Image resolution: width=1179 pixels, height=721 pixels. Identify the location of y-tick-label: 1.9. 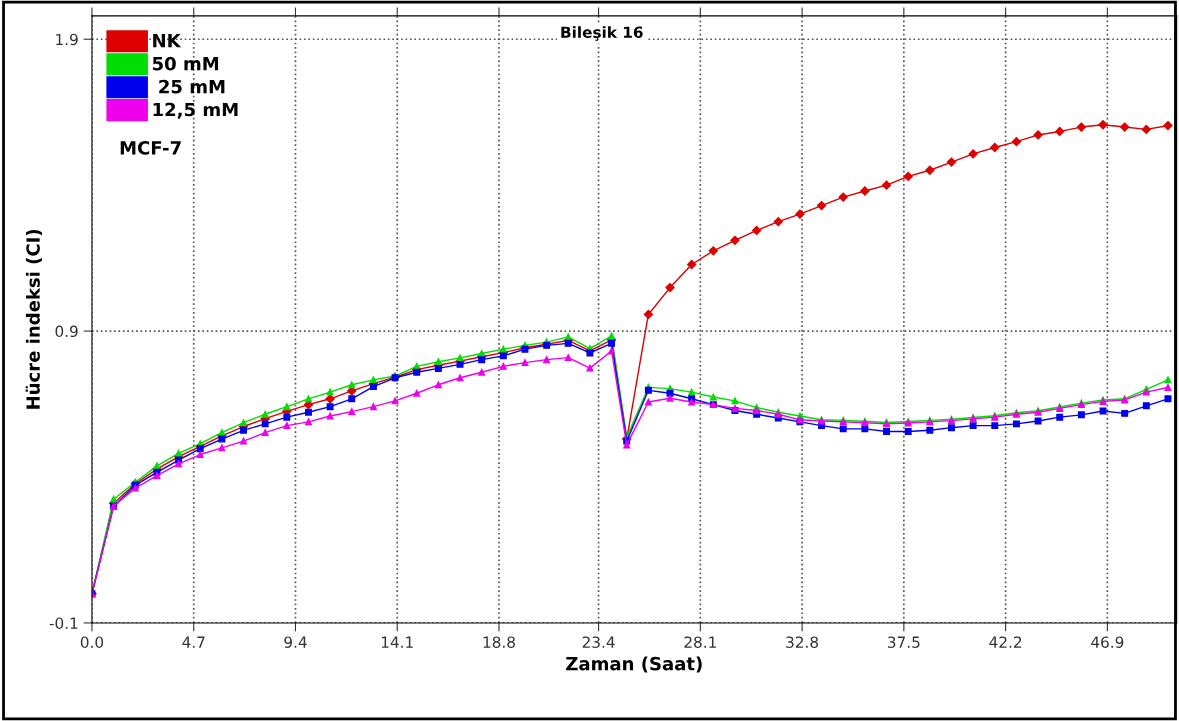
(67, 39).